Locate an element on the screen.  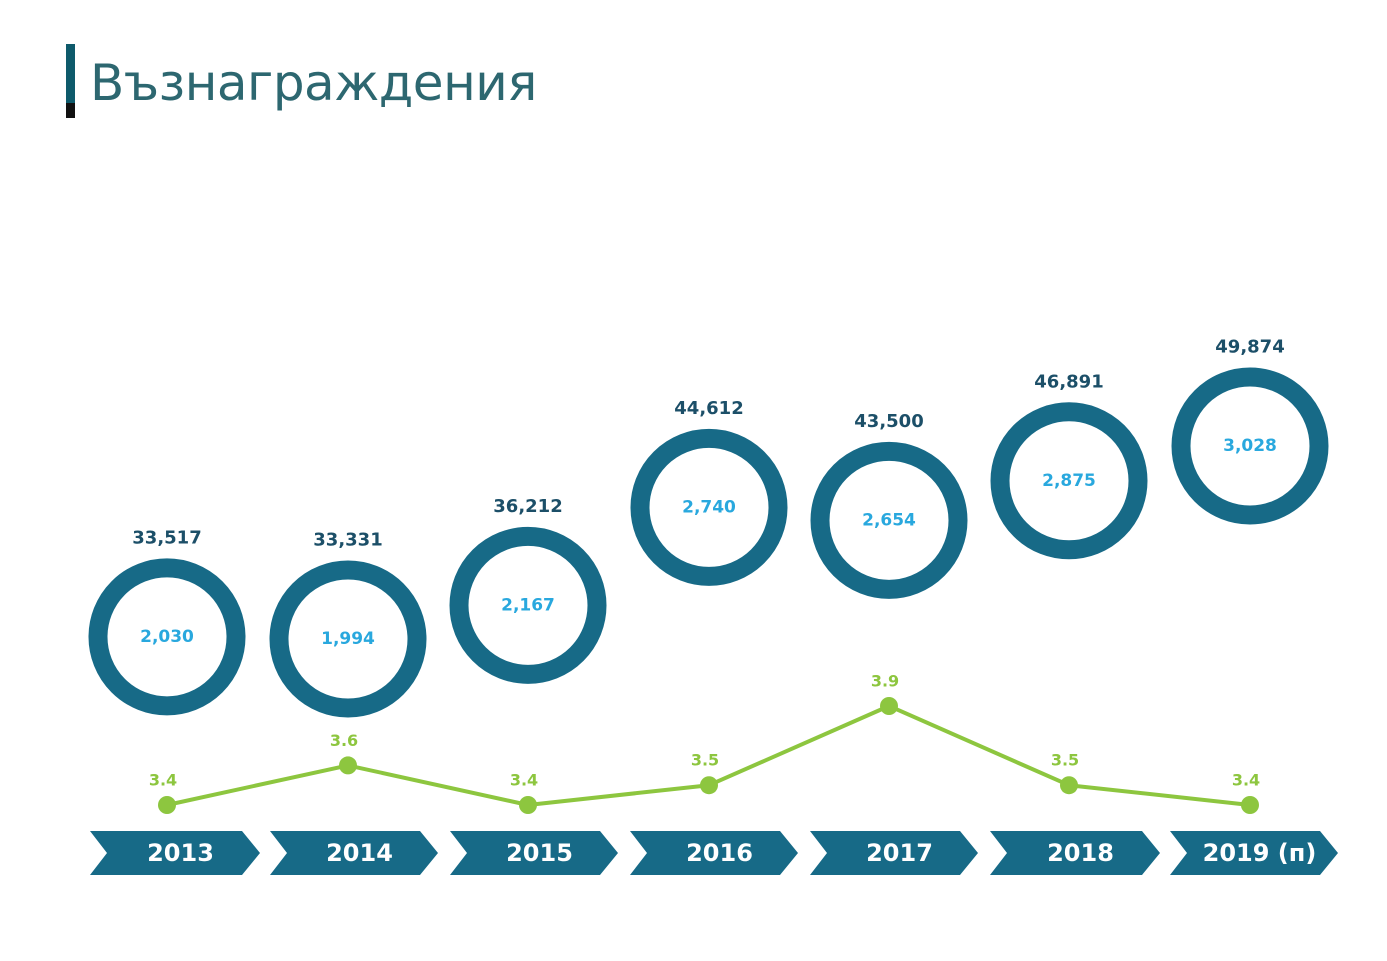
year-label: 2017 is located at coordinates (899, 853).